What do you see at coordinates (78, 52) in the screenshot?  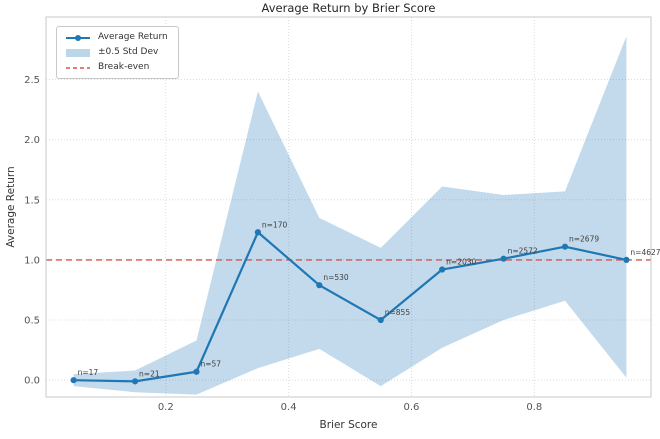 I see `band-swatch-icon` at bounding box center [78, 52].